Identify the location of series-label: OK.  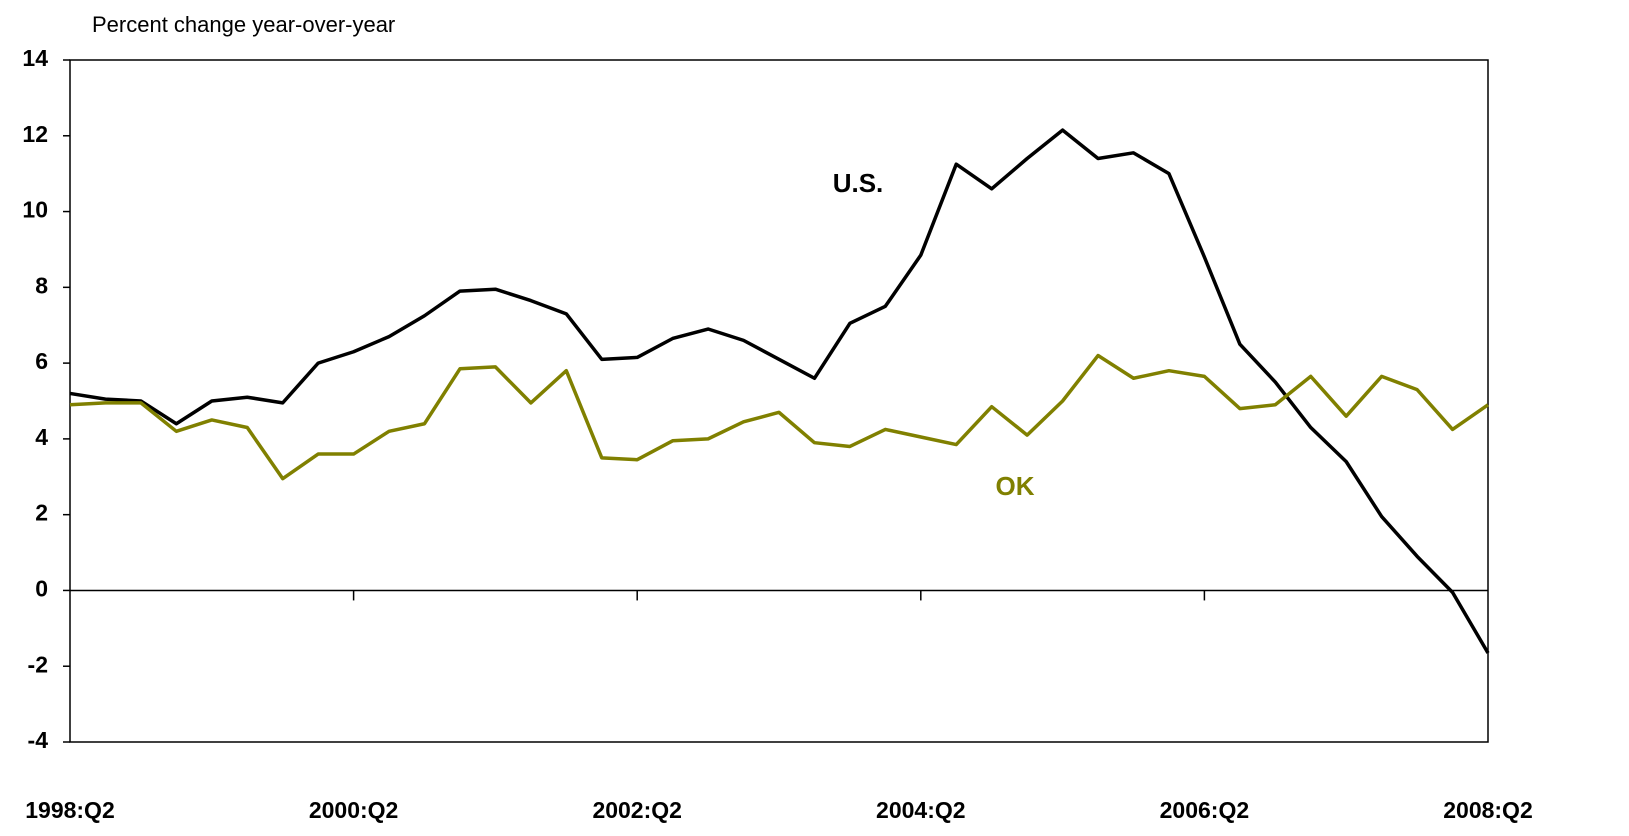
(1015, 486).